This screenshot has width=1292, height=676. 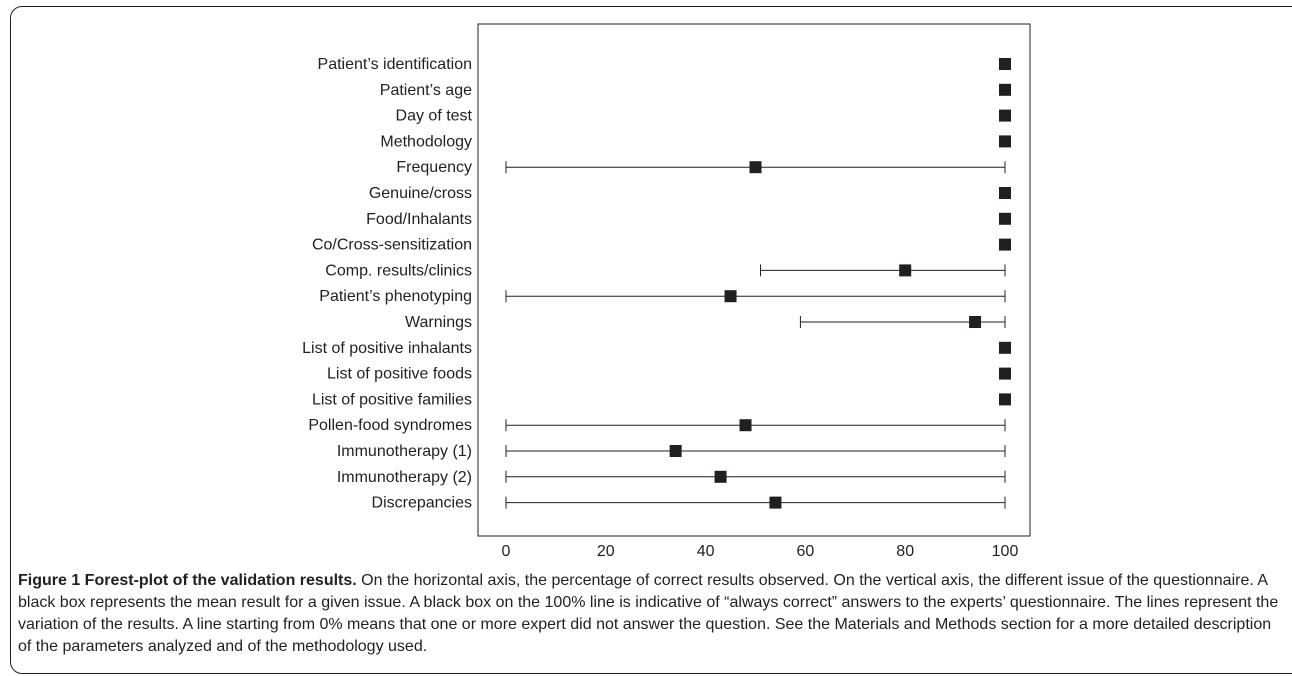 What do you see at coordinates (438, 322) in the screenshot?
I see `category-label: Warnings` at bounding box center [438, 322].